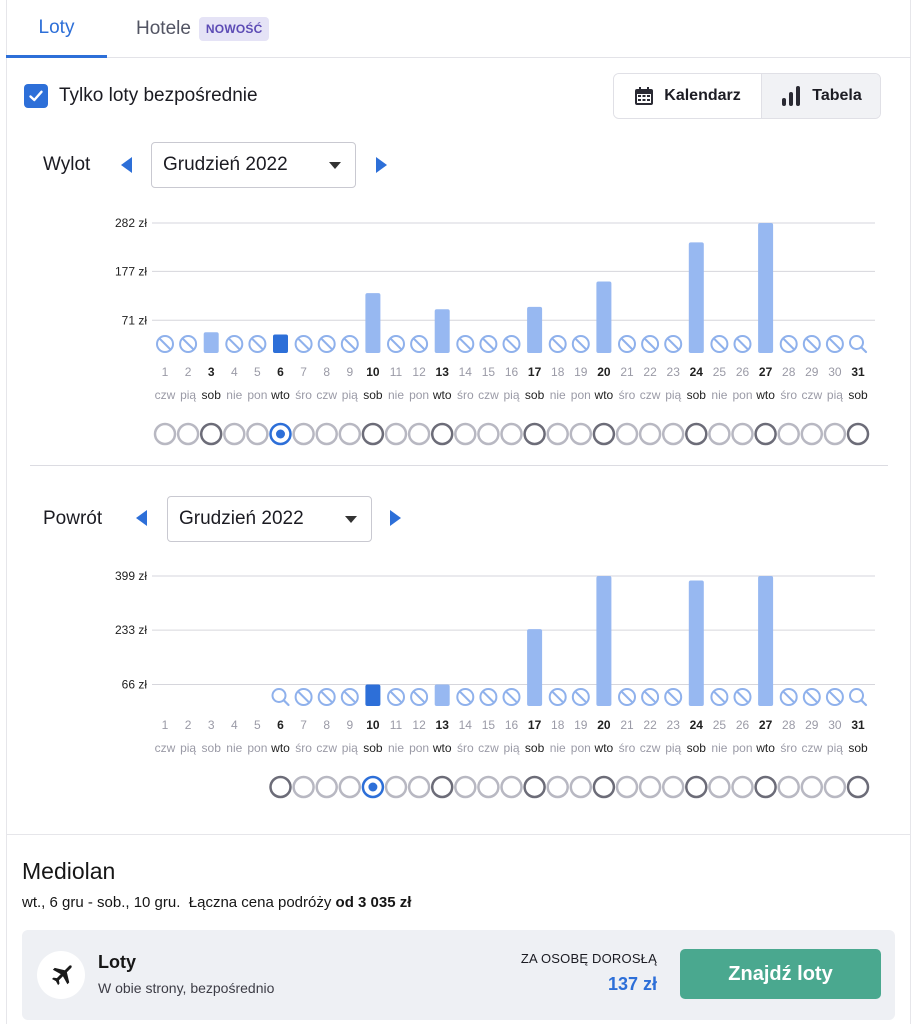 This screenshot has height=1024, width=917. What do you see at coordinates (257, 725) in the screenshot?
I see `day-number: 5` at bounding box center [257, 725].